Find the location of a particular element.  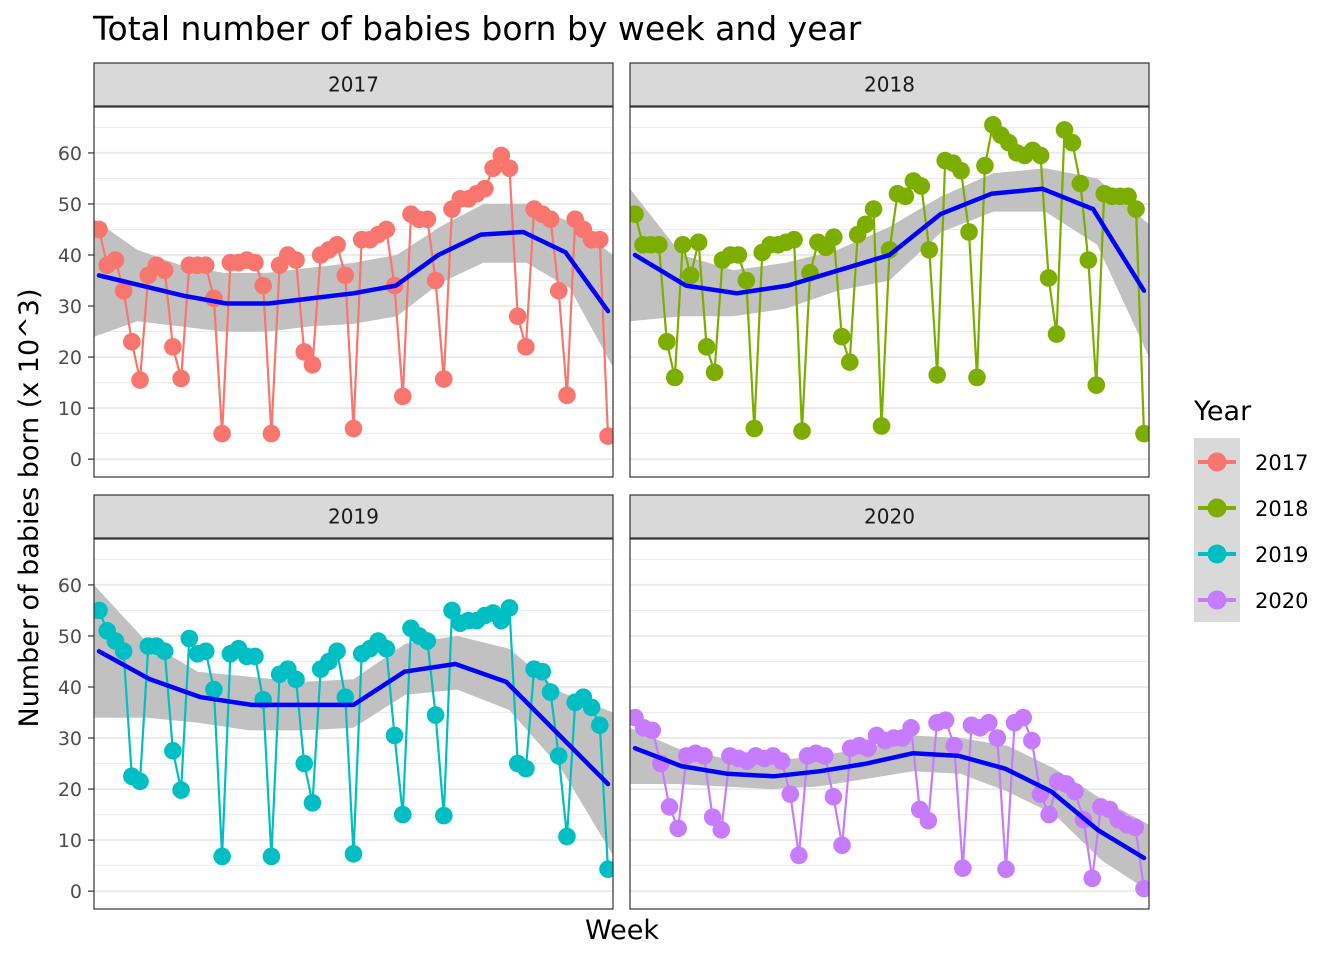

legend-items: 2017 2018 2019 2020 is located at coordinates (1251, 530).